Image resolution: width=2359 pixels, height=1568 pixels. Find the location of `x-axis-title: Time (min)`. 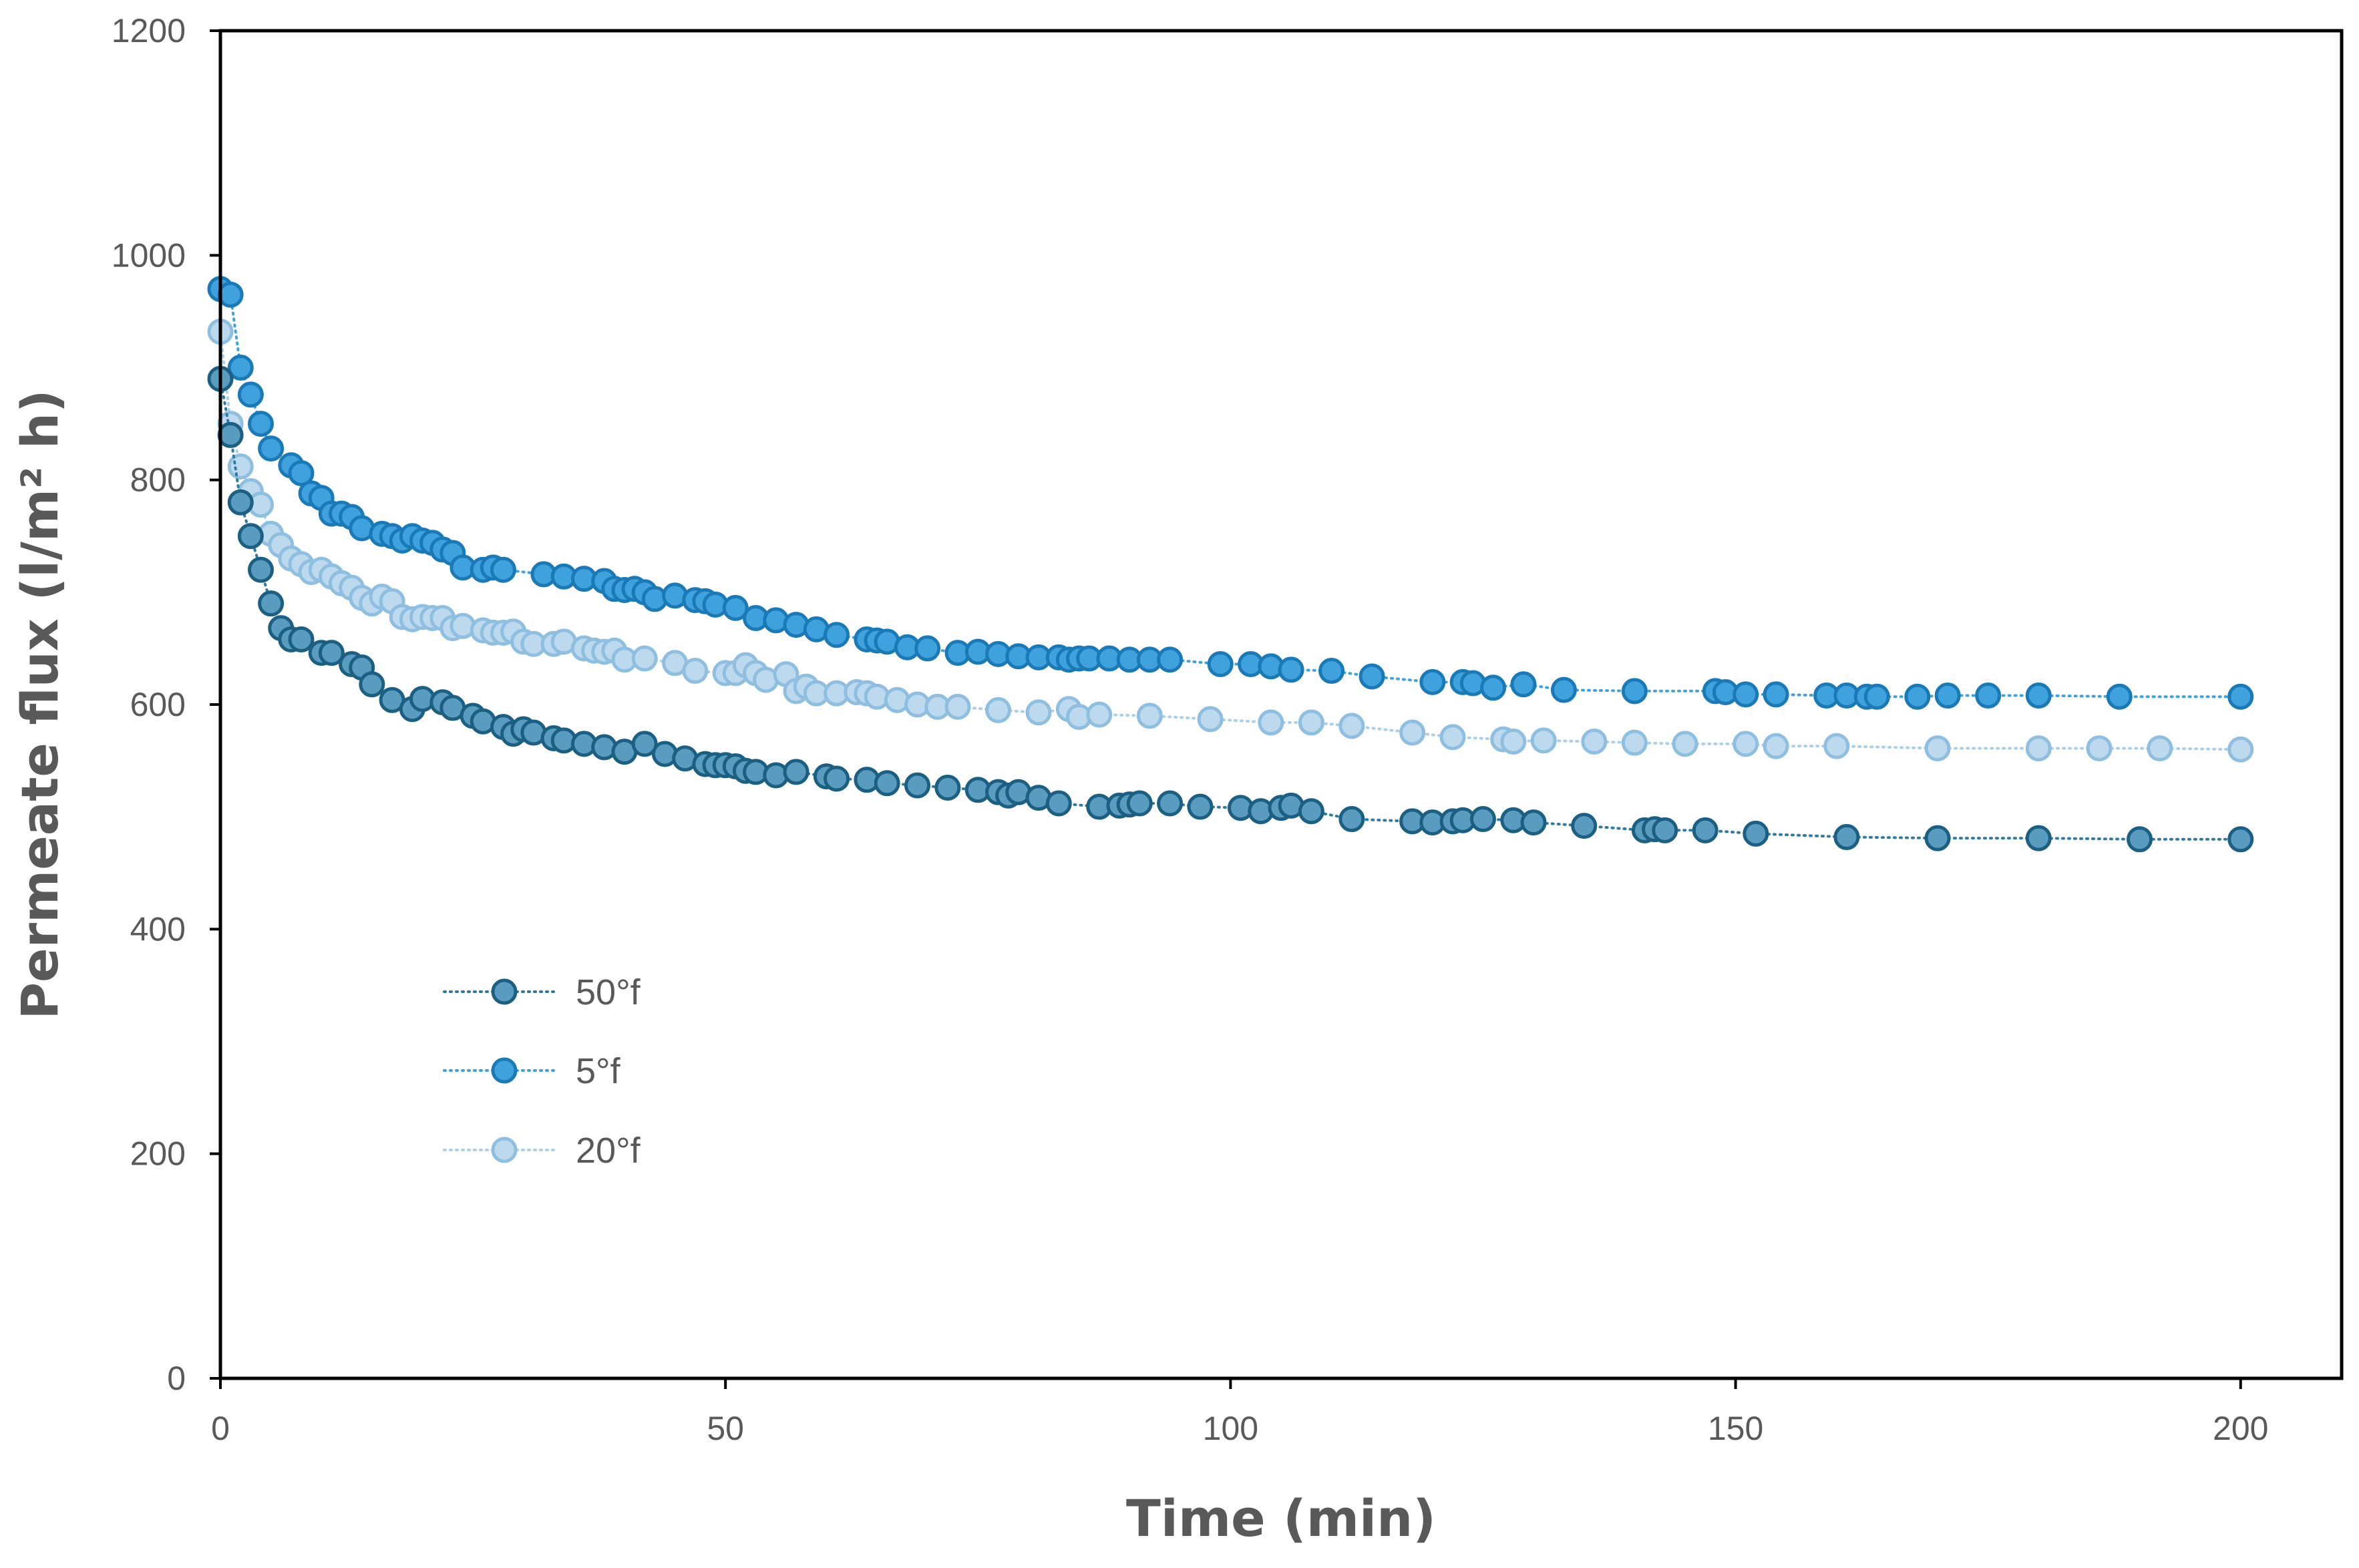

x-axis-title: Time (min) is located at coordinates (1281, 1518).